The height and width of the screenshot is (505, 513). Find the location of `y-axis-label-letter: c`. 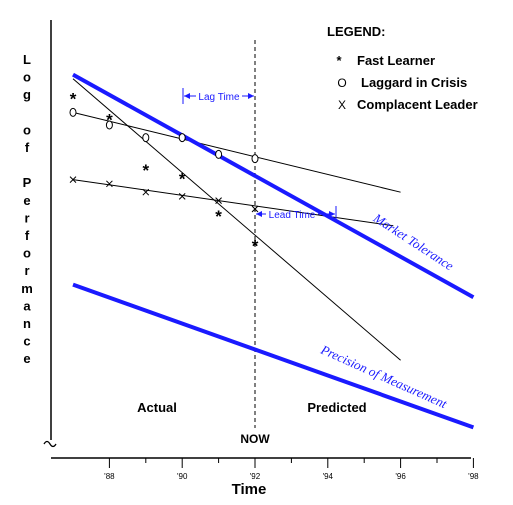

y-axis-label-letter: c is located at coordinates (26, 341).